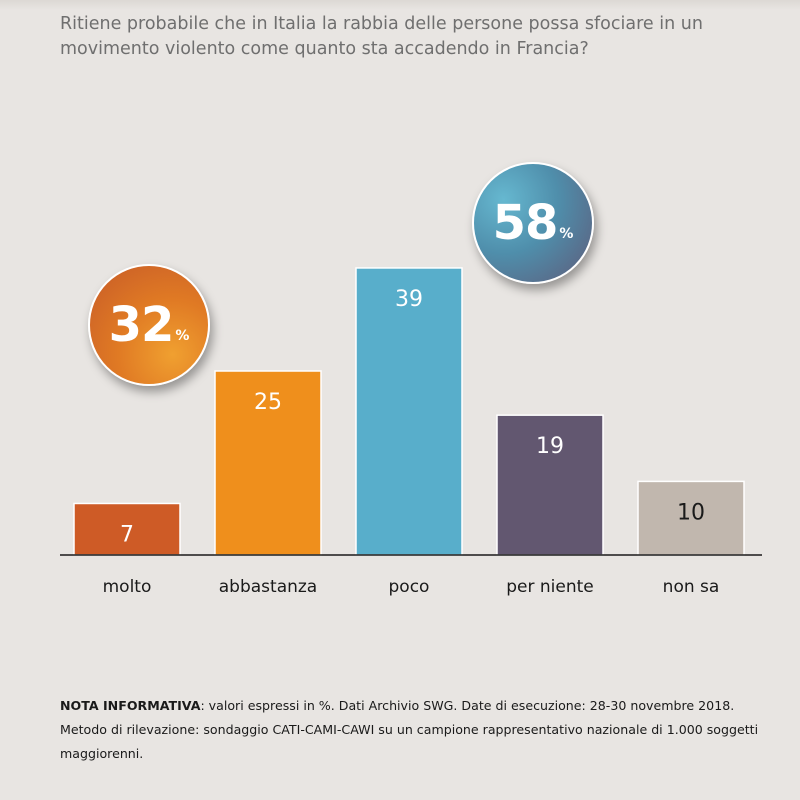 This screenshot has width=800, height=800. Describe the element at coordinates (409, 587) in the screenshot. I see `category-label: poco` at that location.